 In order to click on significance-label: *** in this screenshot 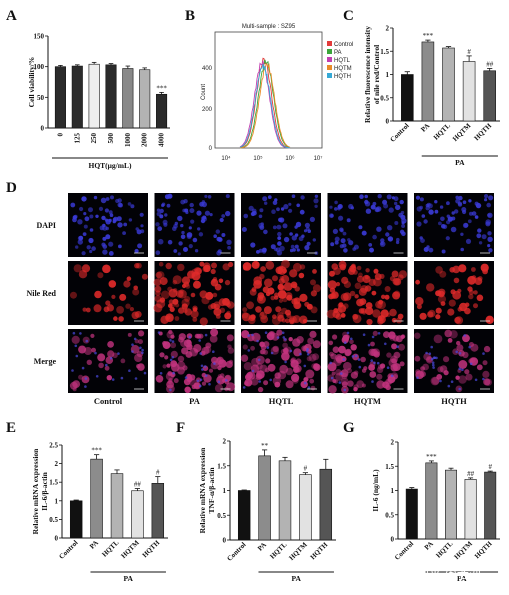, I will do `click(96, 451)`.